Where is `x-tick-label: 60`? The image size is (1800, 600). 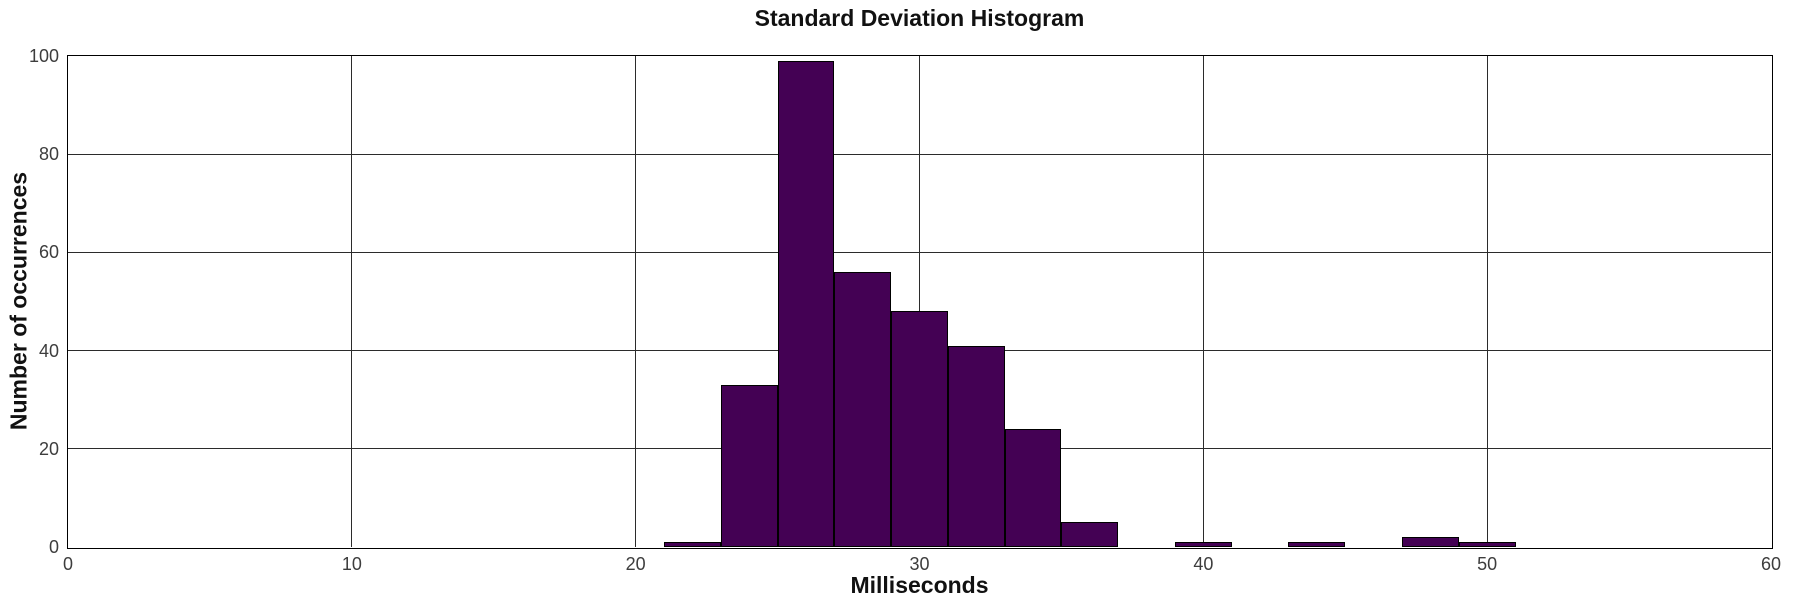
x-tick-label: 60 is located at coordinates (1771, 564).